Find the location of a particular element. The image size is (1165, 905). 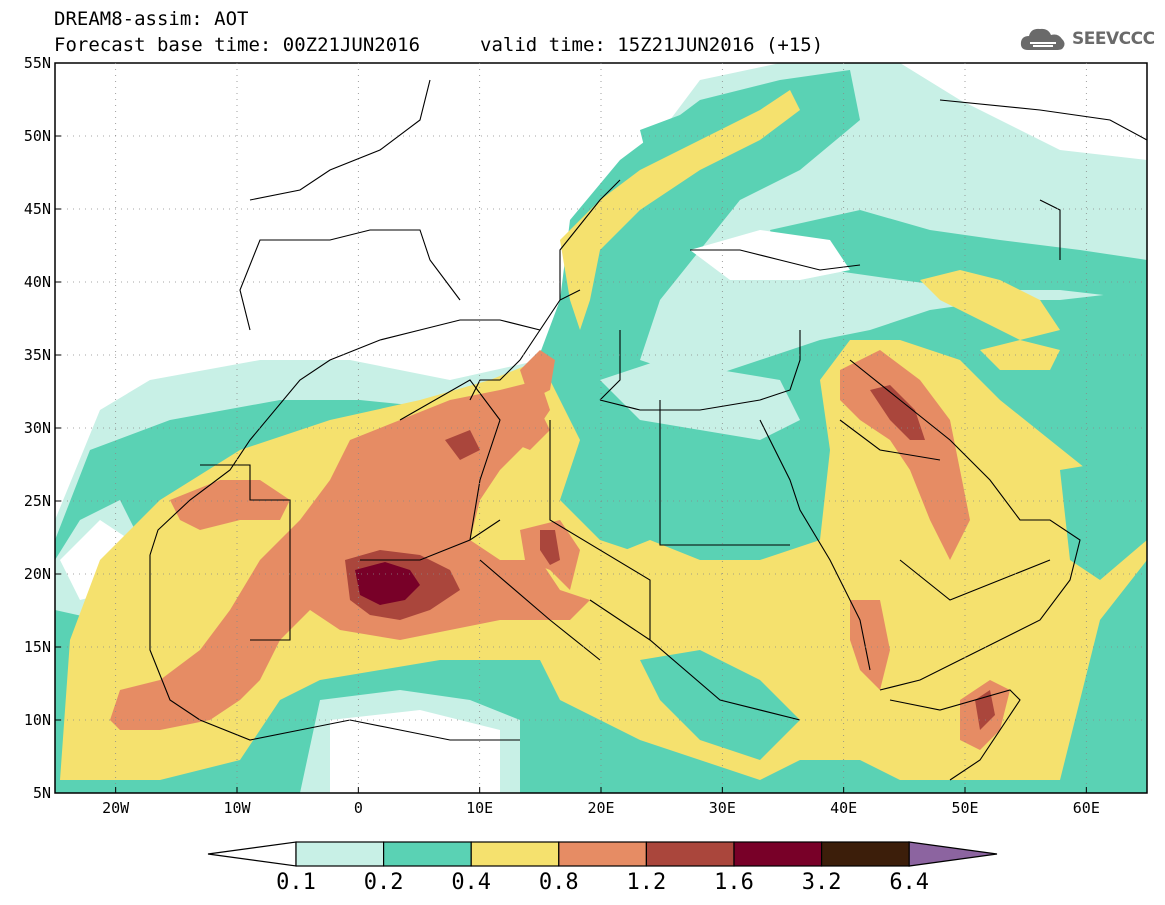

lat-label: 50N is located at coordinates (37, 136).